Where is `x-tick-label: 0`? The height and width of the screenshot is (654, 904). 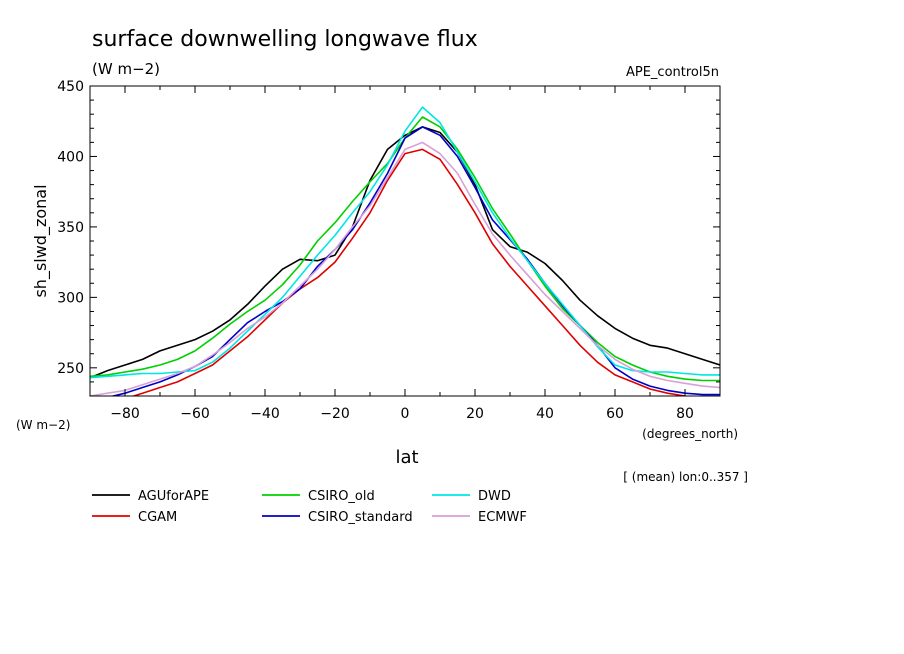
x-tick-label: 0 is located at coordinates (405, 414).